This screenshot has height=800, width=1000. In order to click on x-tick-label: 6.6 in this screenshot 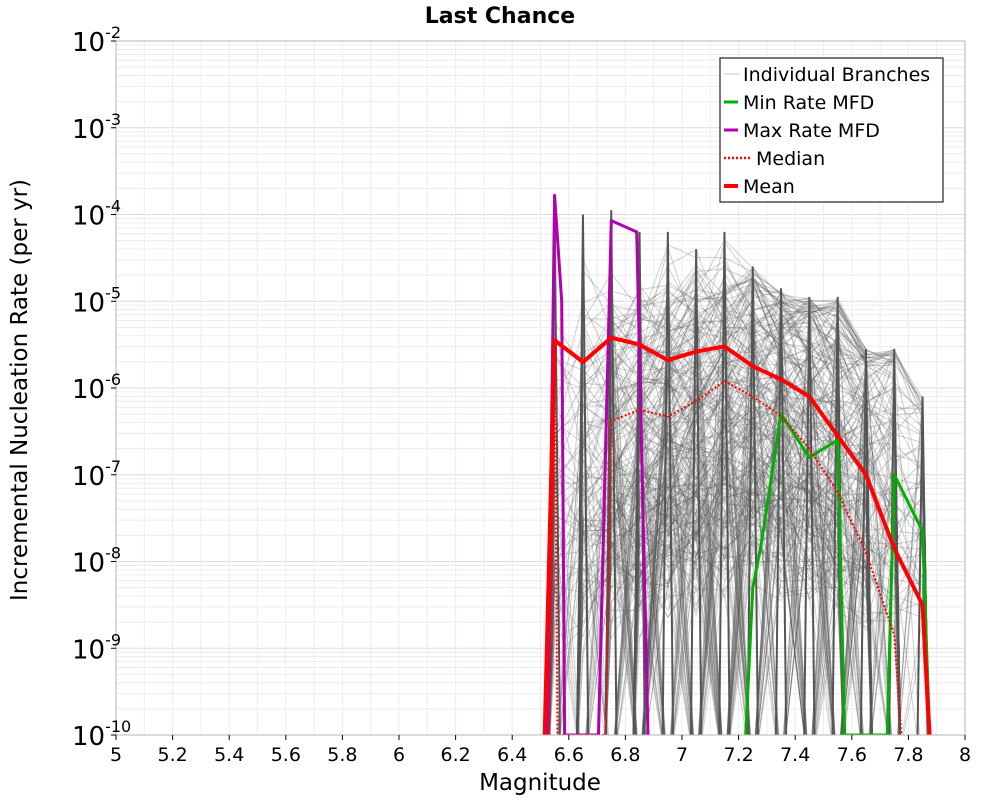, I will do `click(569, 755)`.